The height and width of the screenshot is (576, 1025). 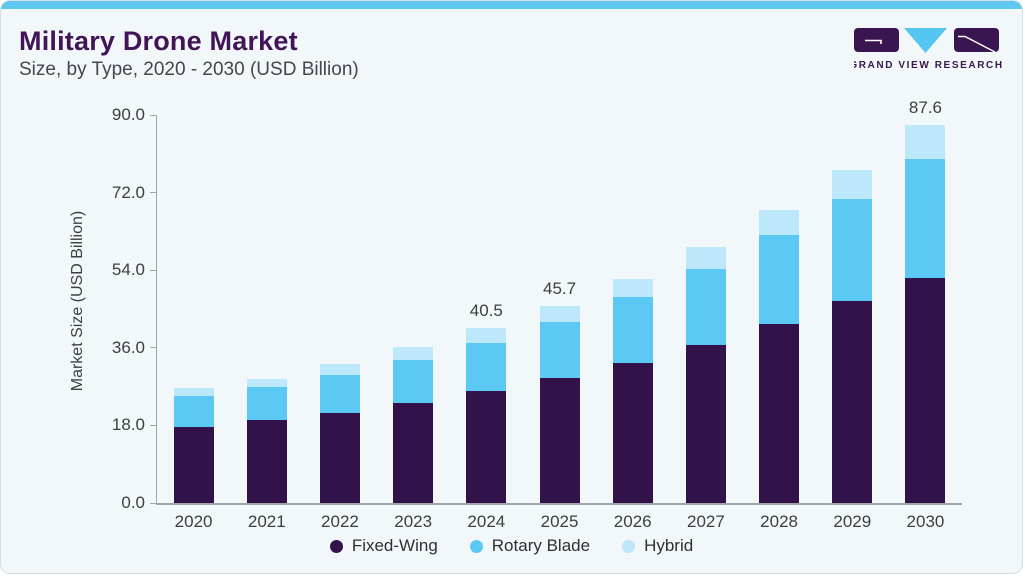 I want to click on x-tick-label: 2026, so click(x=632, y=521).